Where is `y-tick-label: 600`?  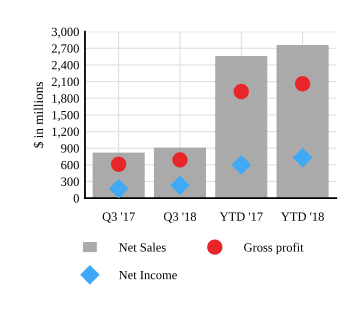 y-tick-label: 600 is located at coordinates (70, 165).